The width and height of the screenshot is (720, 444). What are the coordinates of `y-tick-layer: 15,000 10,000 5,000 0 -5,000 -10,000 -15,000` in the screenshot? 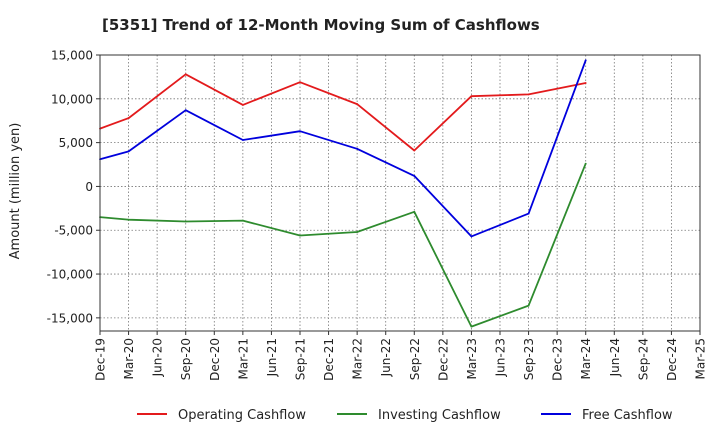 It's located at (73, 187).